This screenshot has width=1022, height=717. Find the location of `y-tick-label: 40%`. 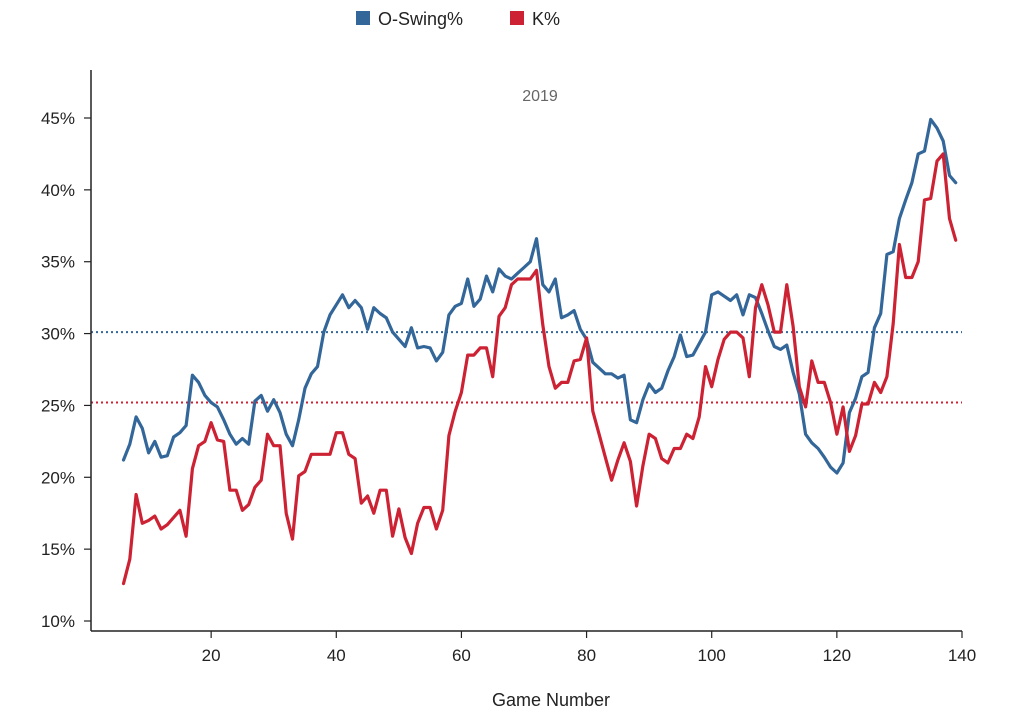

y-tick-label: 40% is located at coordinates (58, 190).